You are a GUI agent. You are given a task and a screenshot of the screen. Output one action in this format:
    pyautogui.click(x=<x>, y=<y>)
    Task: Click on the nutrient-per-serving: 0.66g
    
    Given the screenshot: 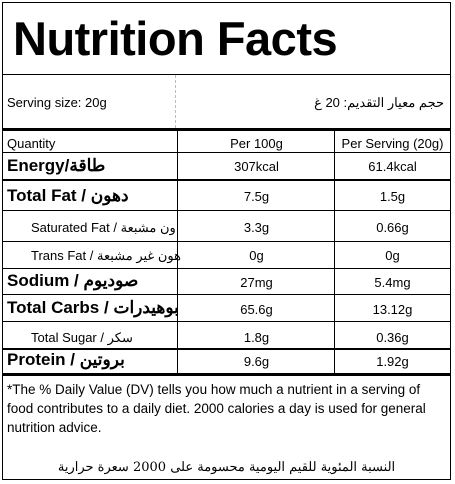 What is the action you would take?
    pyautogui.click(x=392, y=227)
    